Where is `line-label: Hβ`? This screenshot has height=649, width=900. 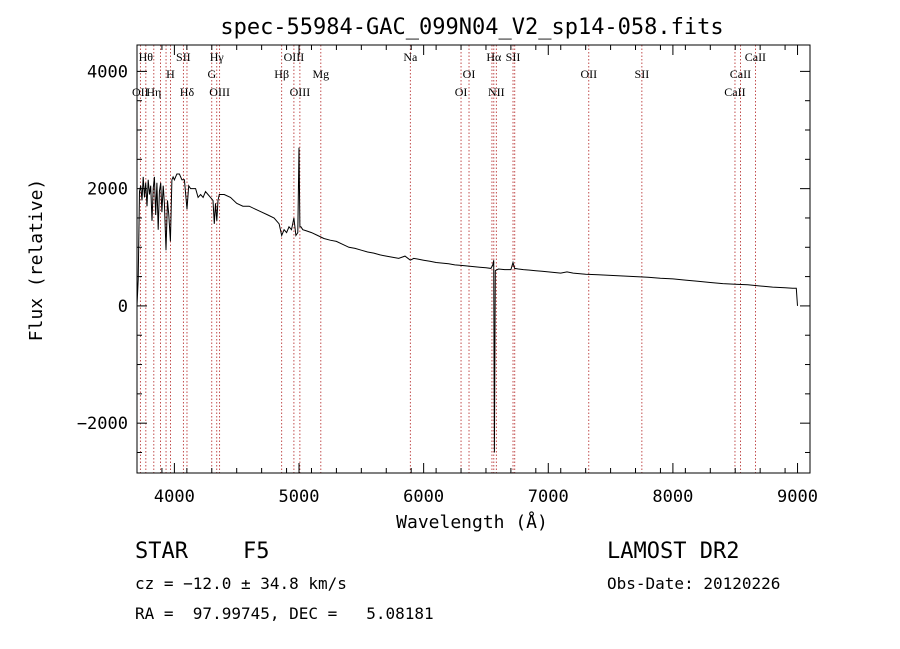 line-label: Hβ is located at coordinates (281, 74).